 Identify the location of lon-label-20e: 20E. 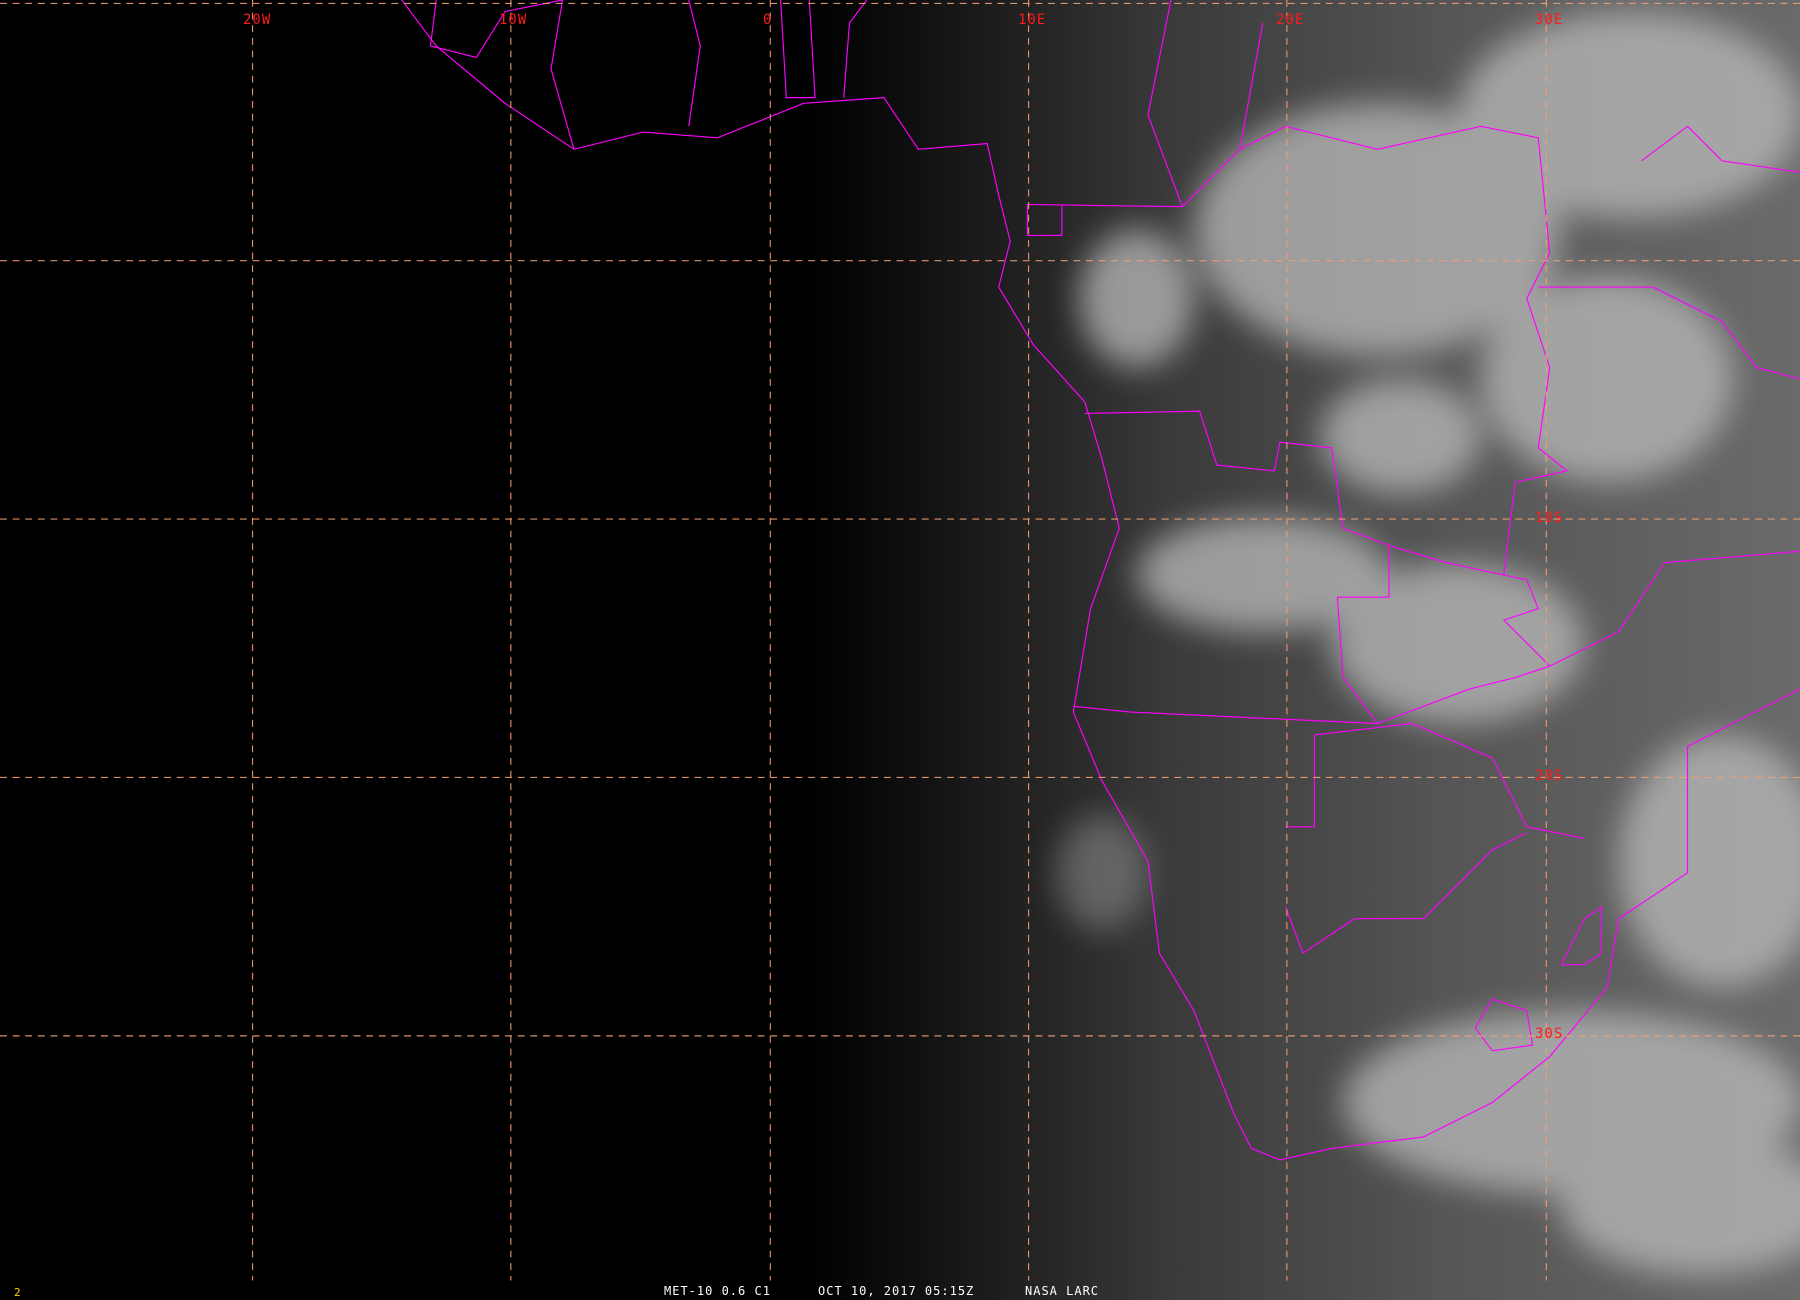
(1290, 20).